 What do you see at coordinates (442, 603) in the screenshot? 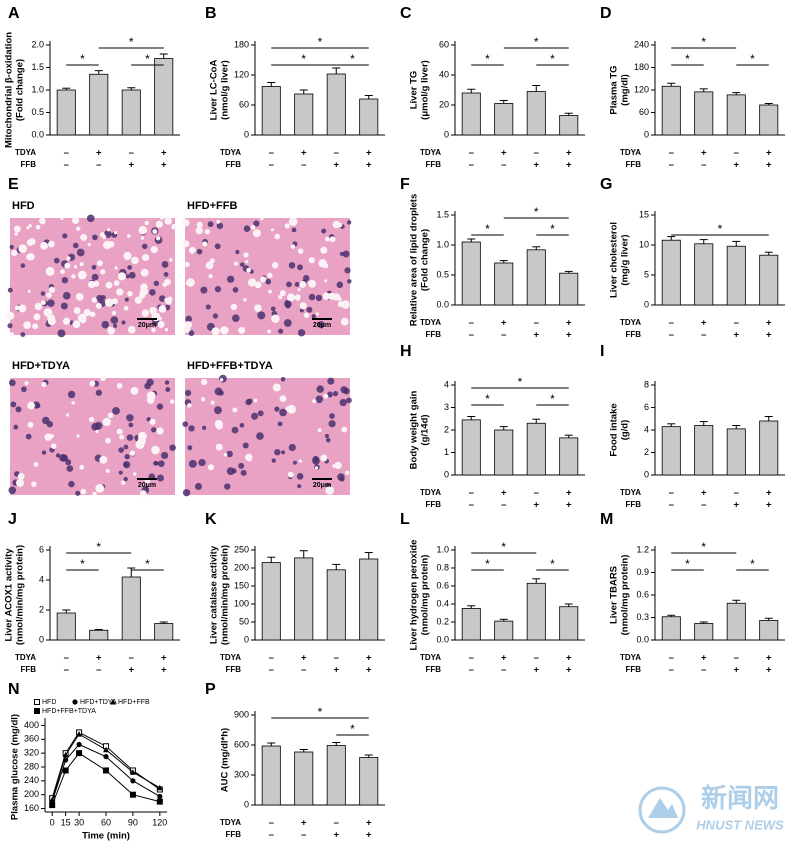
I see `y-tick-label: 0.4` at bounding box center [442, 603].